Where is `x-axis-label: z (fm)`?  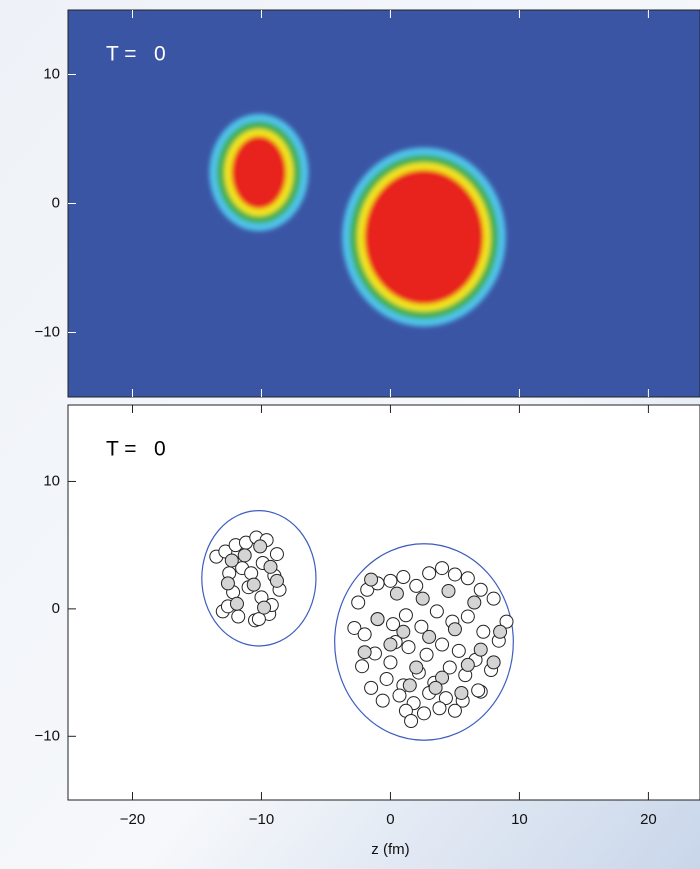
x-axis-label: z (fm) is located at coordinates (390, 849).